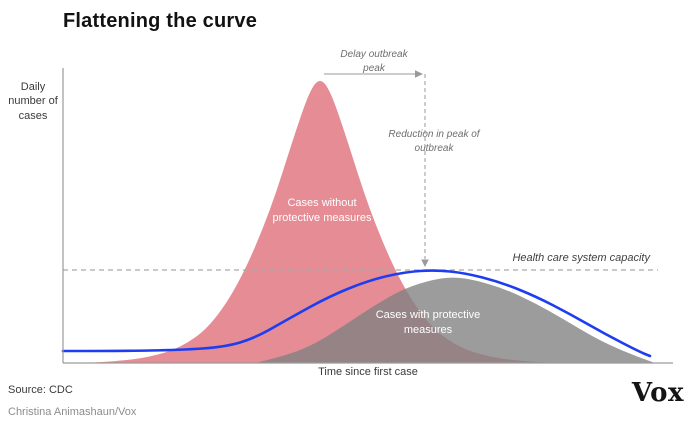 Image resolution: width=700 pixels, height=432 pixels. What do you see at coordinates (434, 141) in the screenshot?
I see `reduction-peak-annotation: Reduction in peak of outbreak` at bounding box center [434, 141].